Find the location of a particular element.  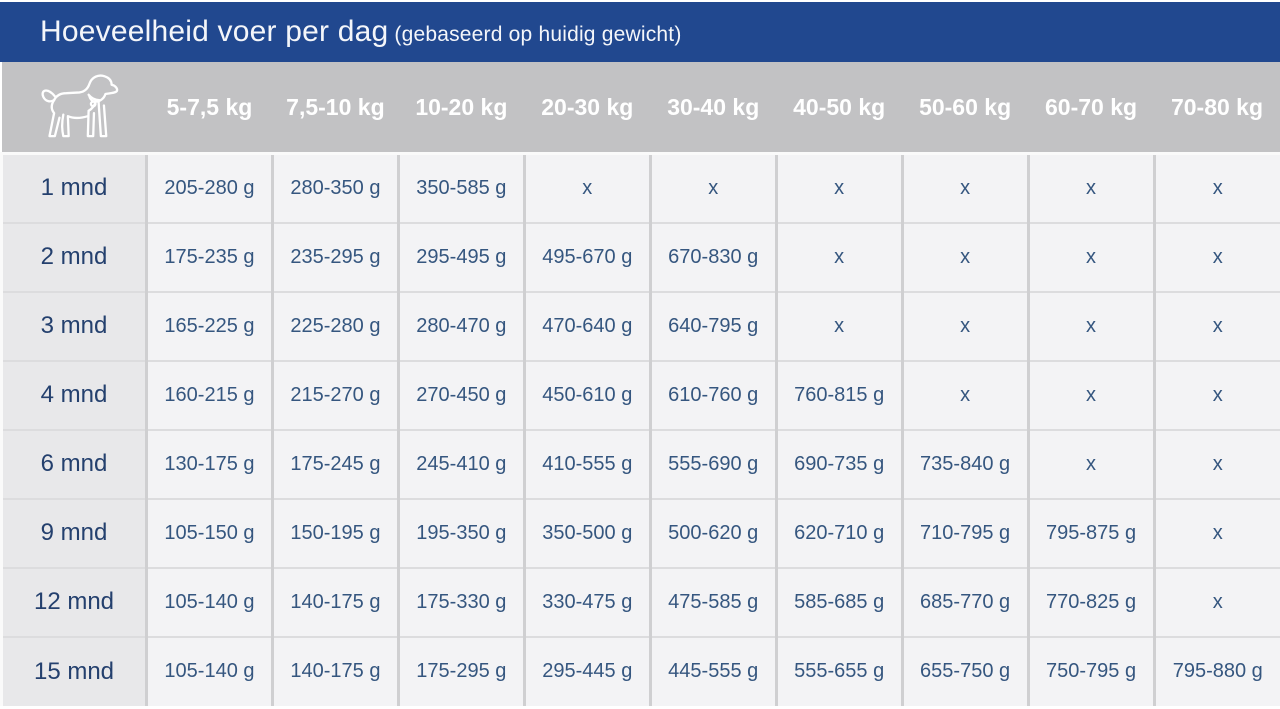

amount-cell: 690-735 g is located at coordinates (839, 464).